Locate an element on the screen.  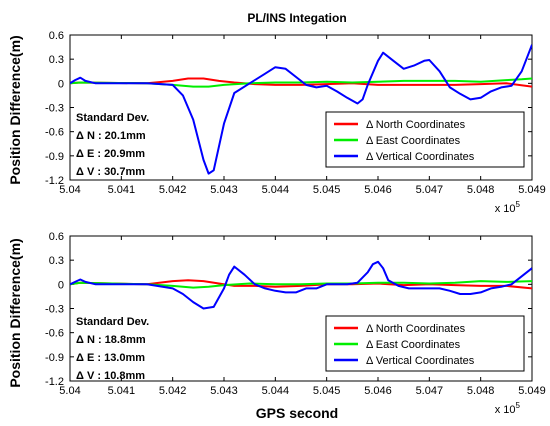
chart-title: PL/INS Integation is located at coordinates (296, 18).